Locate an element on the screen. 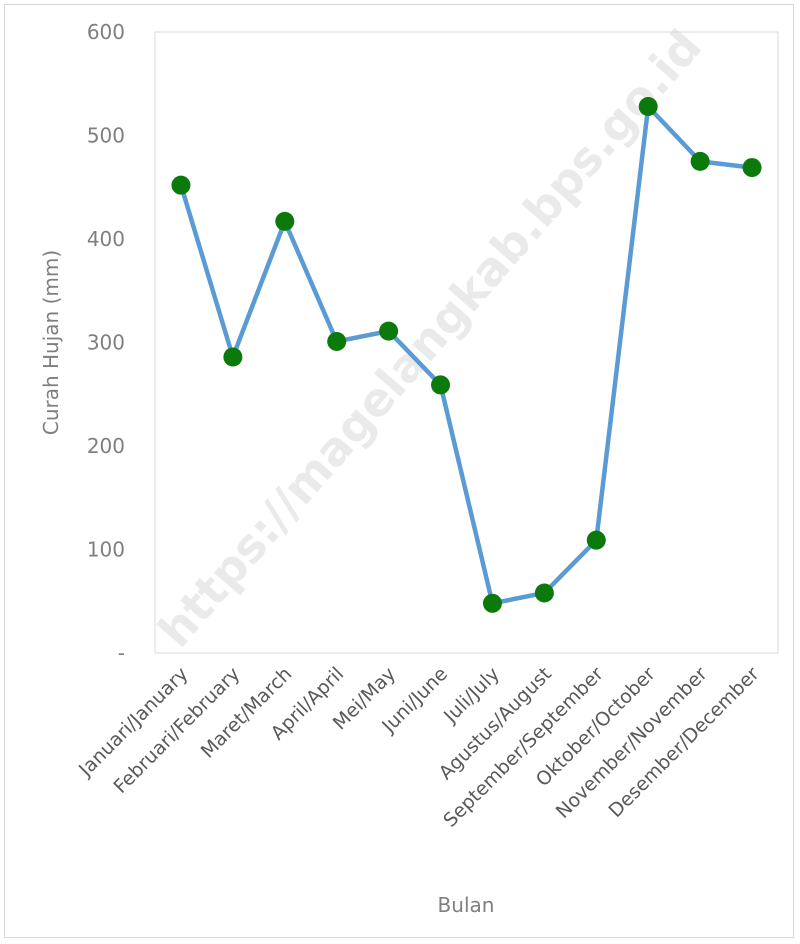 The image size is (800, 944). y-axis-title: Curah Hujan (mm) is located at coordinates (51, 342).